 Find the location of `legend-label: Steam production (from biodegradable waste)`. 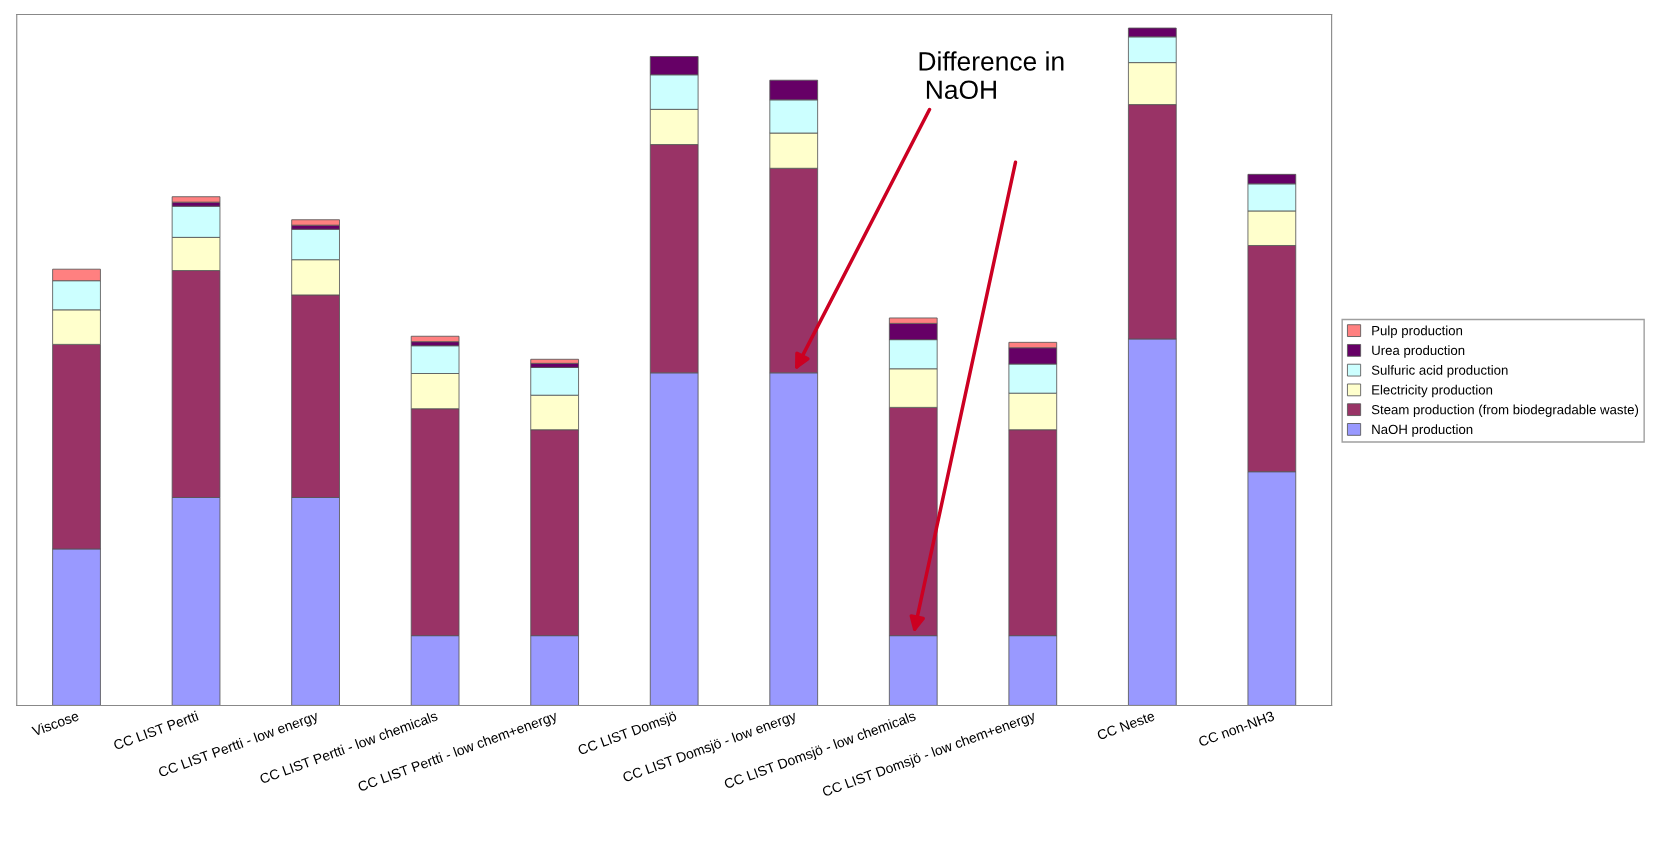

legend-label: Steam production (from biodegradable waste) is located at coordinates (1505, 410).